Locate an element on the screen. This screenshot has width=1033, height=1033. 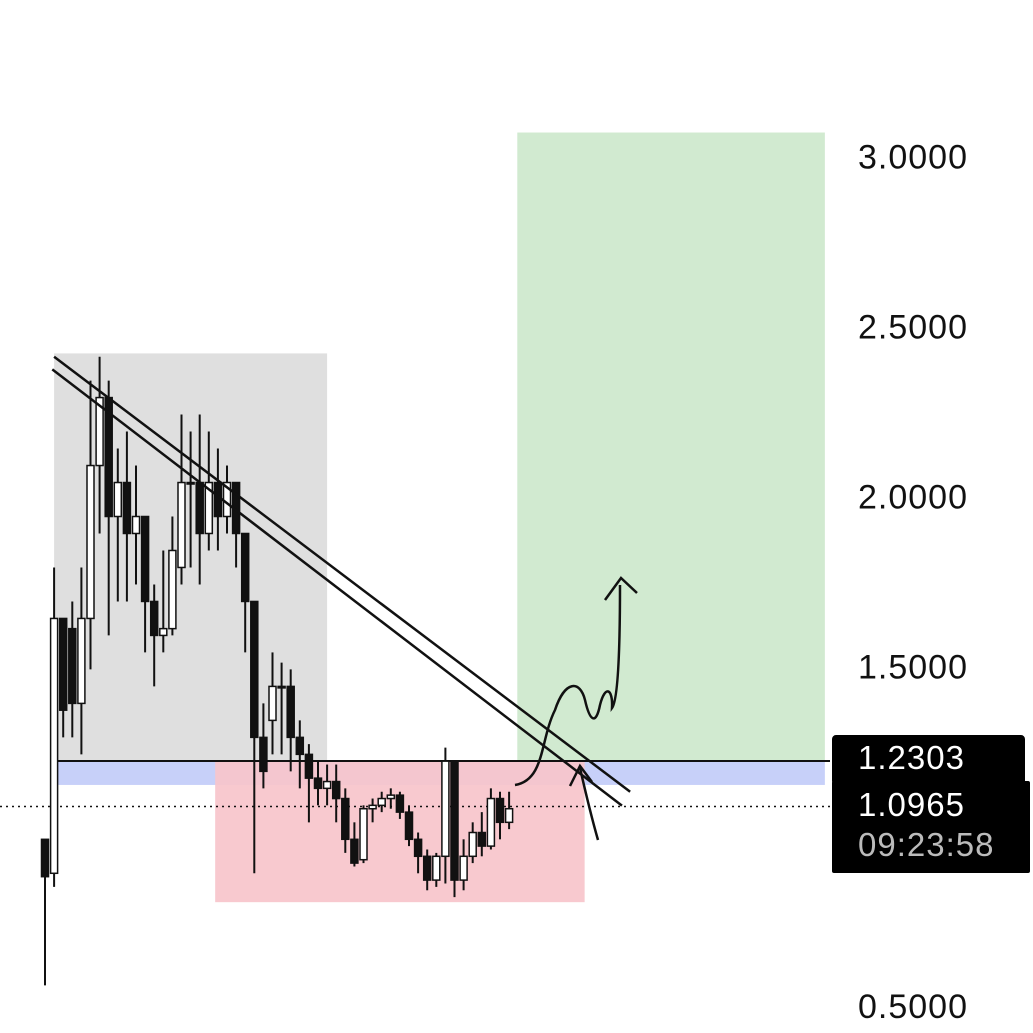
price-tag is located at coordinates (931, 827).